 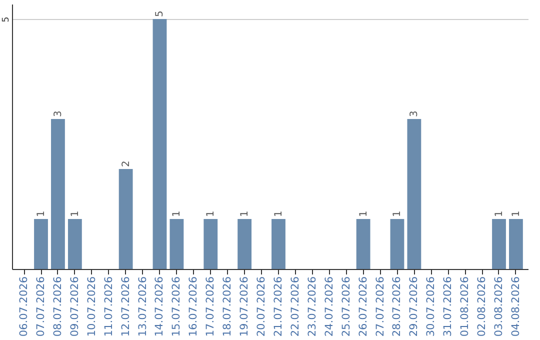 What do you see at coordinates (126, 306) in the screenshot?
I see `x-tick-label: 12.07.2026` at bounding box center [126, 306].